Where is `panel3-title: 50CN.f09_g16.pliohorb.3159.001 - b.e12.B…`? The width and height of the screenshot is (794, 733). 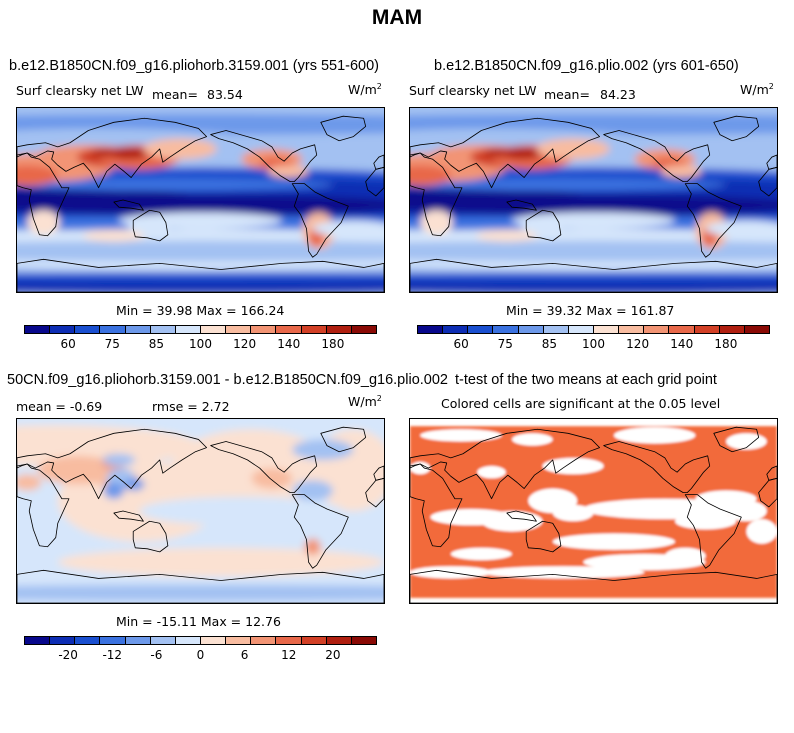
panel3-title: 50CN.f09_g16.pliohorb.3159.001 - b.e12.B… is located at coordinates (227, 380).